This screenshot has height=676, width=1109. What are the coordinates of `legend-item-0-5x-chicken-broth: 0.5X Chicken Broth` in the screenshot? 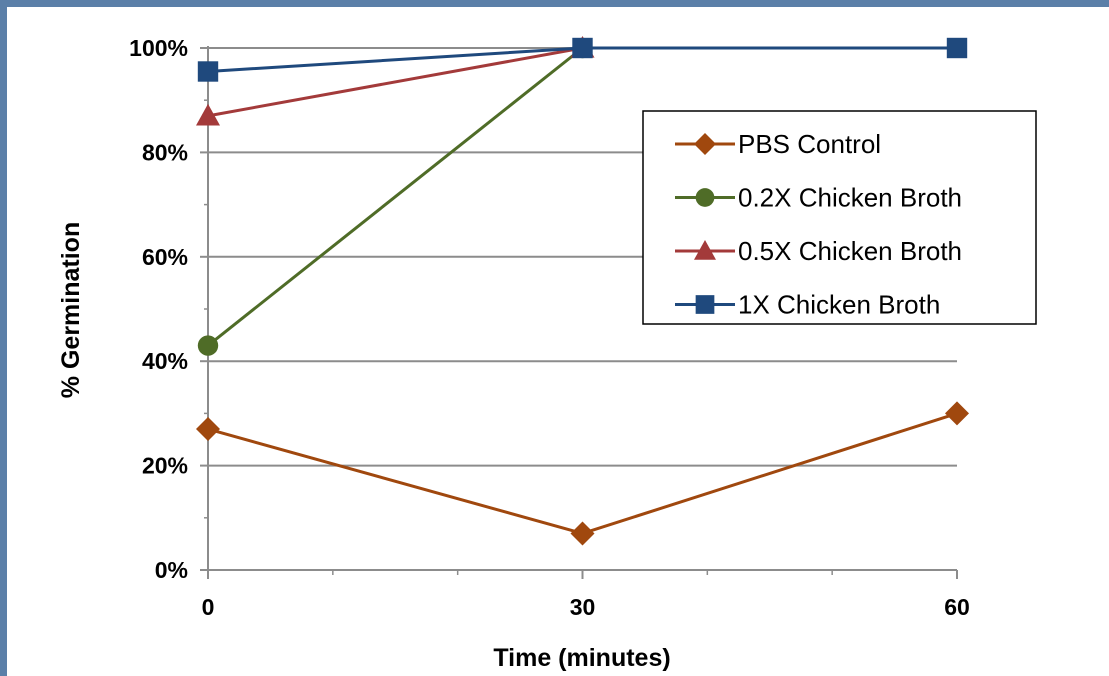 It's located at (818, 251).